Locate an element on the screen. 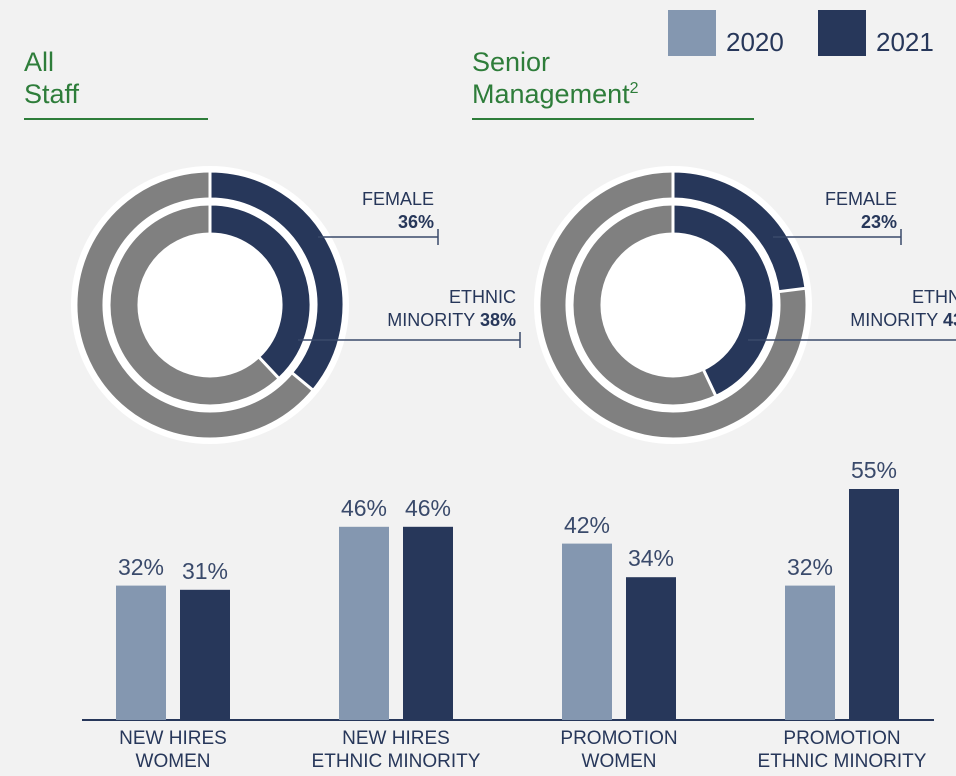 The height and width of the screenshot is (776, 956). x-tick-label: NEW HIRES WOMEN is located at coordinates (173, 750).